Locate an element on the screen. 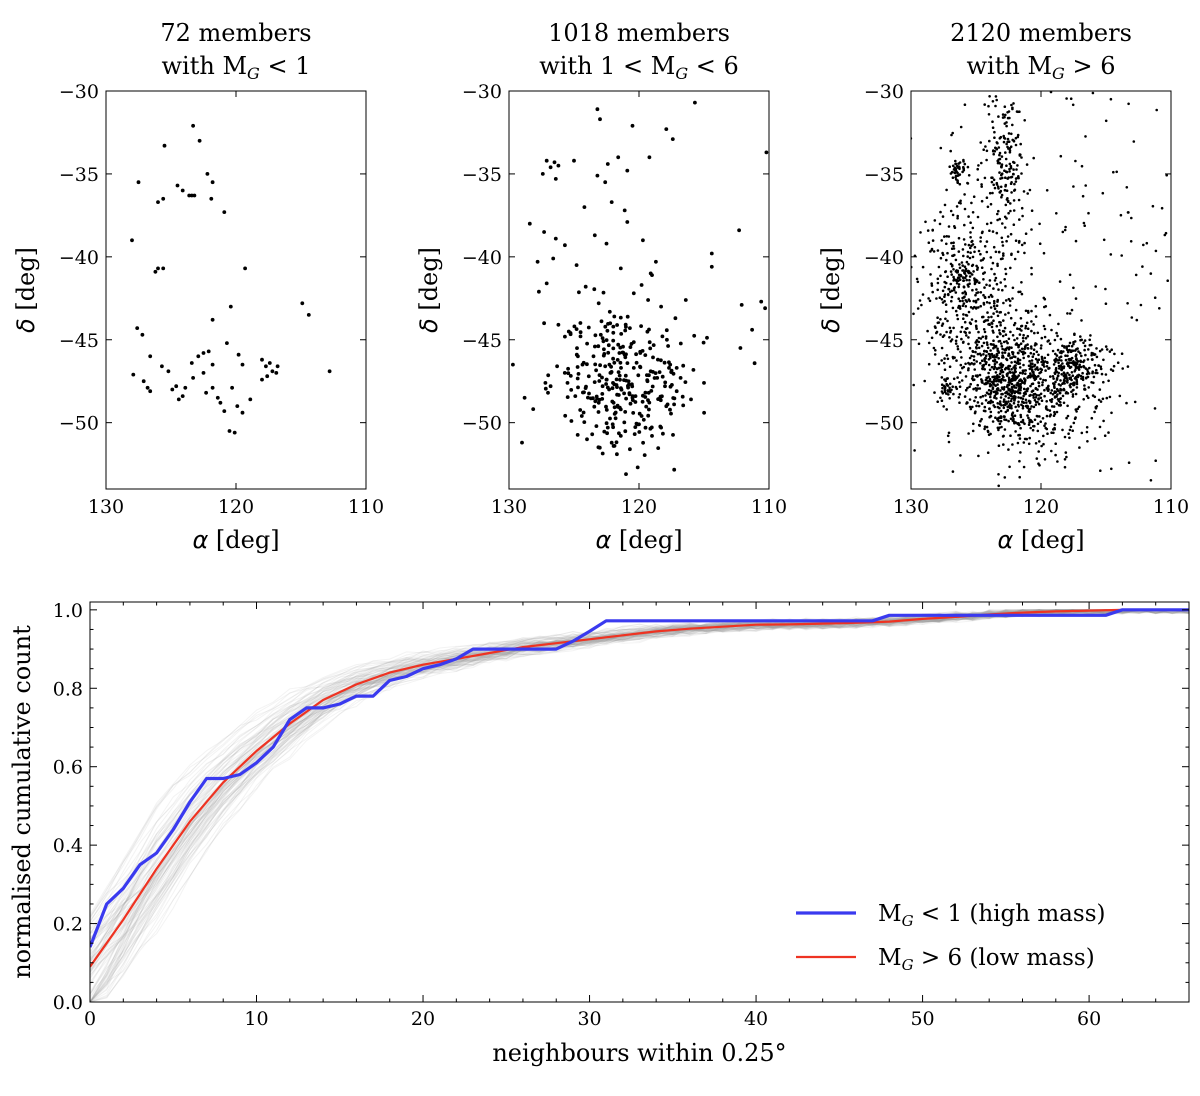  axis-unit: [deg] is located at coordinates (646, 540).